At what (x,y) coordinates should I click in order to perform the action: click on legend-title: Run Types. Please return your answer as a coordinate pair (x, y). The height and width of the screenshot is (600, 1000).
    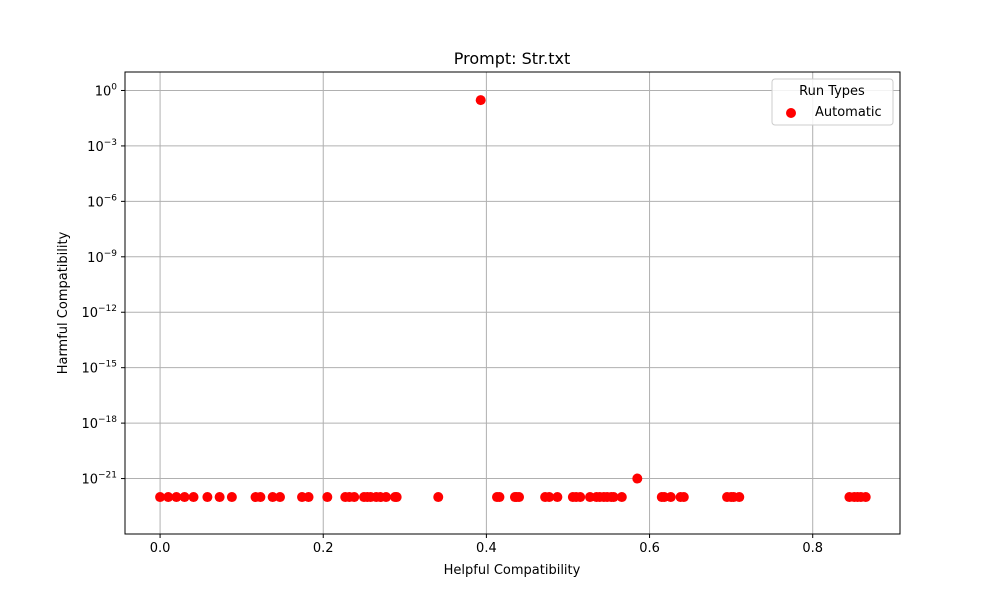
    Looking at the image, I should click on (832, 91).